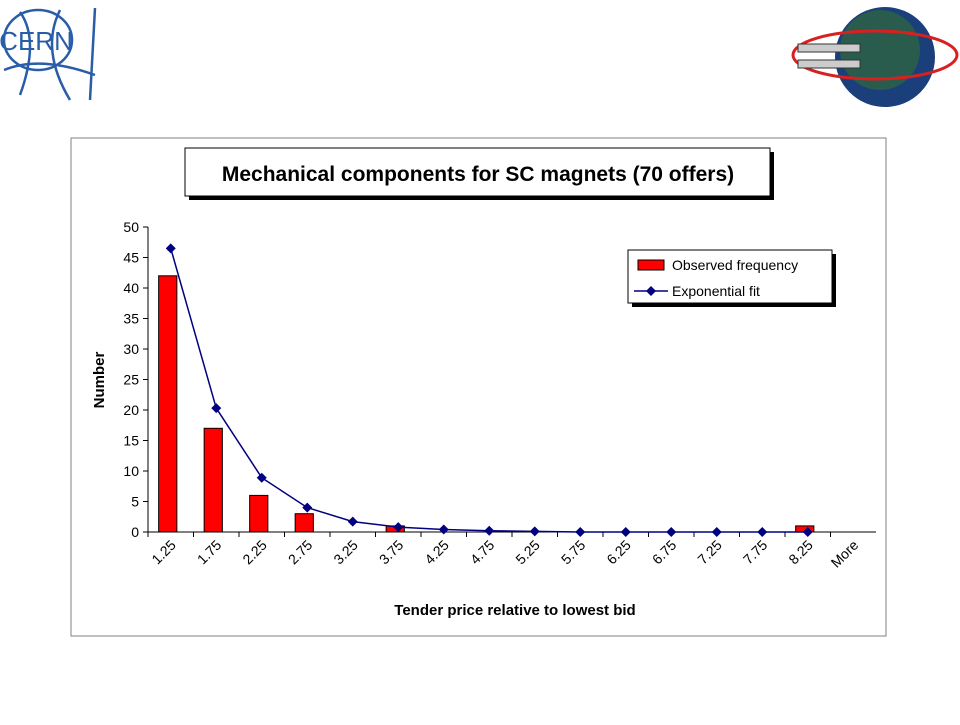 The image size is (960, 725). I want to click on legend-marker, so click(651, 291).